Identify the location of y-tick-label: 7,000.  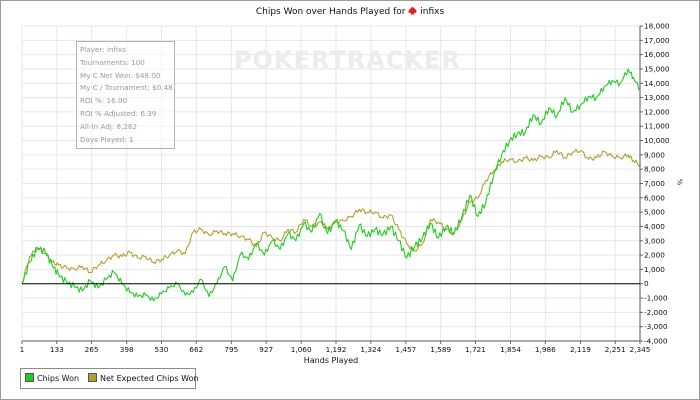
(654, 183).